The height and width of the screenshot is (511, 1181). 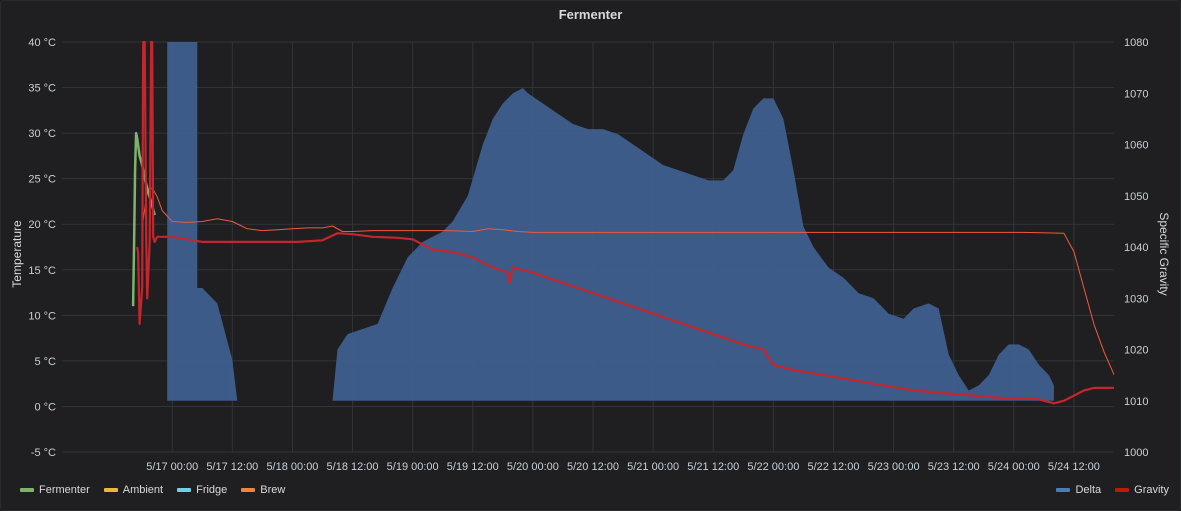 What do you see at coordinates (353, 467) in the screenshot?
I see `x-tick-label: 5/18 12:00` at bounding box center [353, 467].